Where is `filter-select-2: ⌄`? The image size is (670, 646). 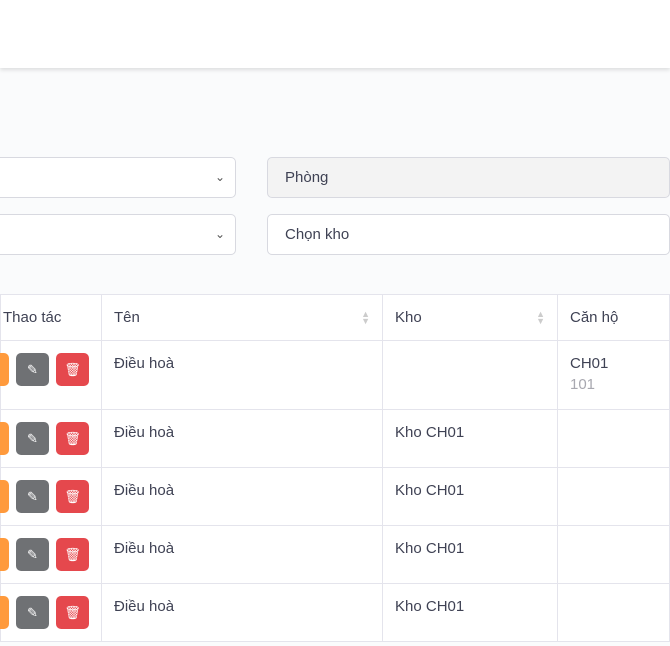
filter-select-2: ⌄ is located at coordinates (118, 234).